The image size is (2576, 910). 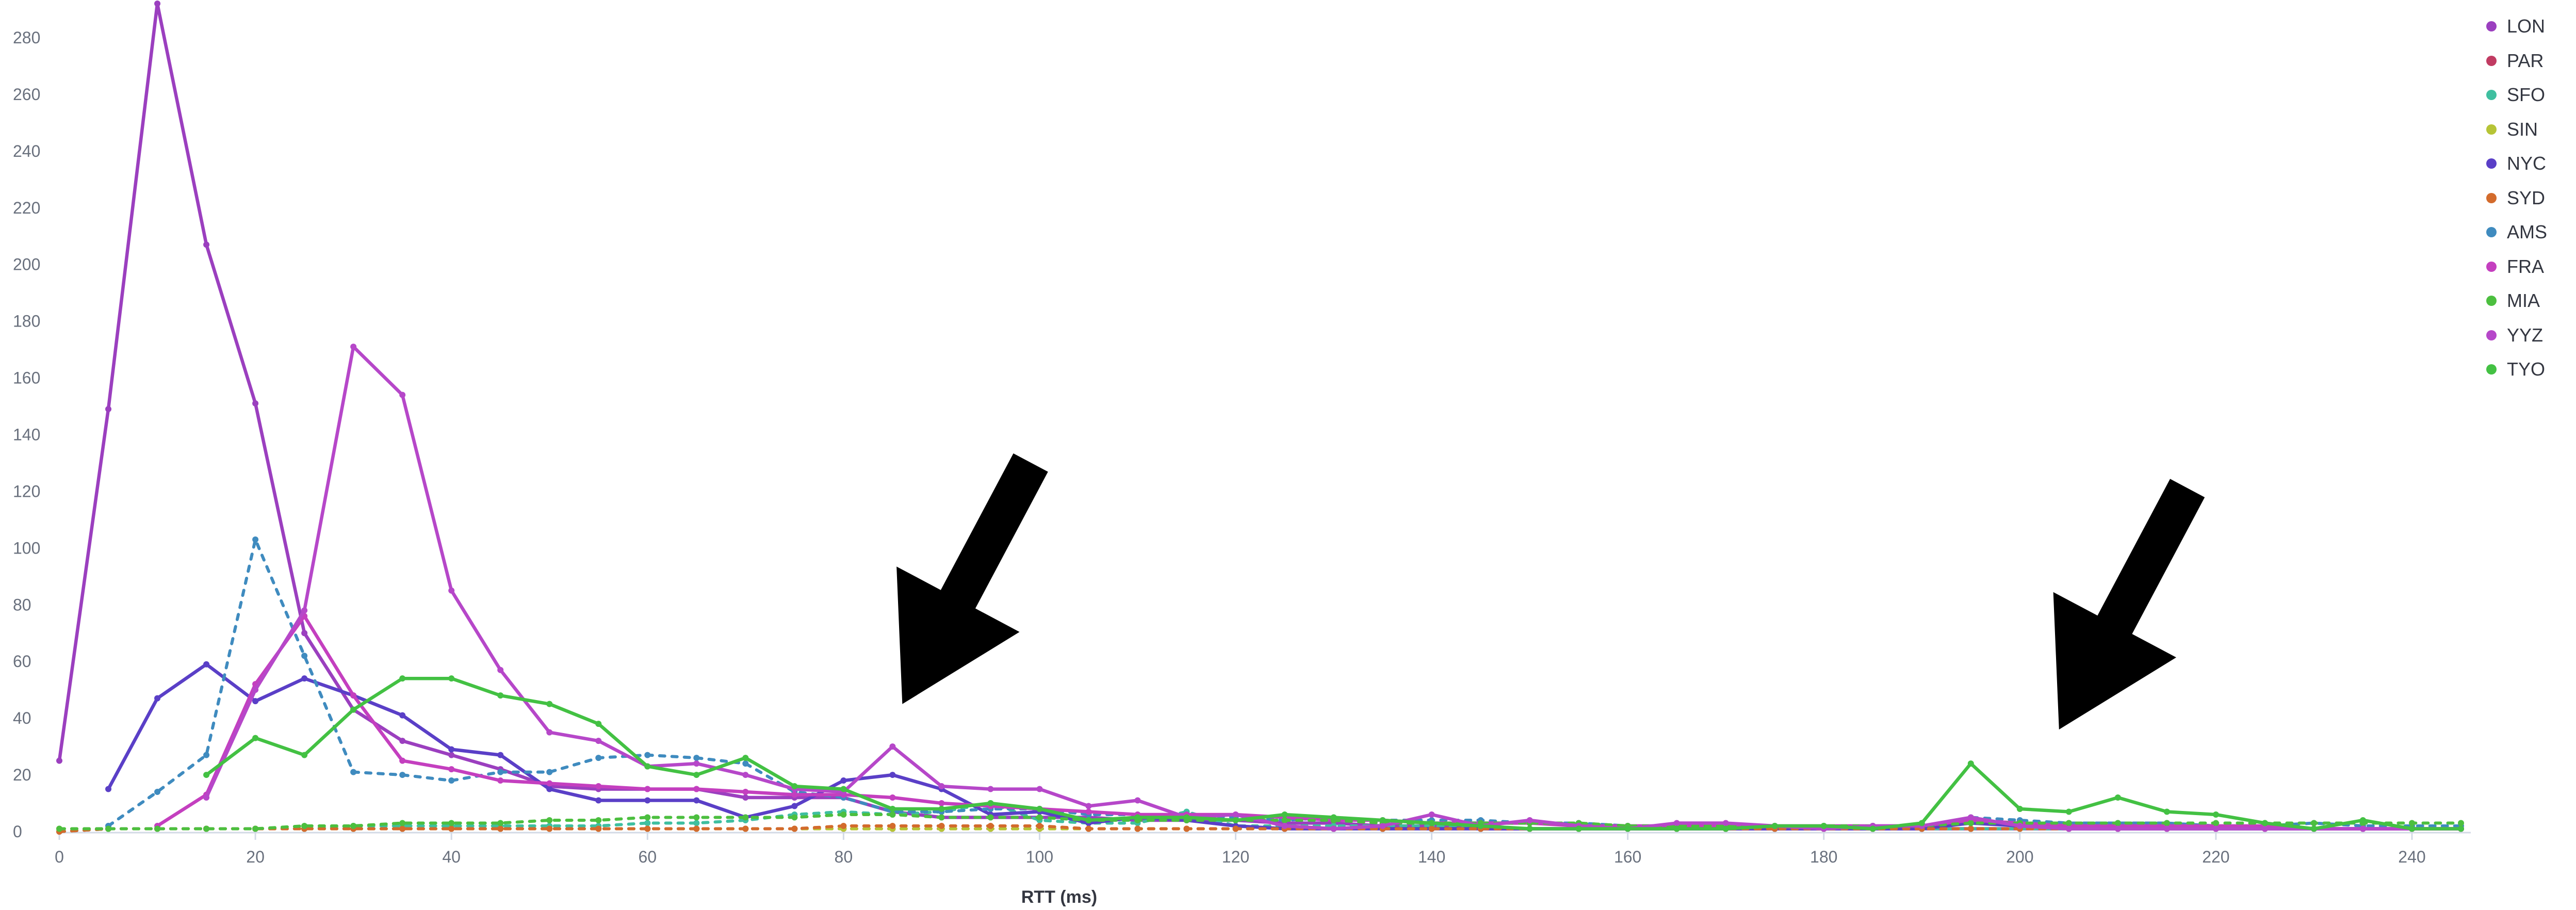 What do you see at coordinates (2530, 267) in the screenshot?
I see `legend-item-fra: FRA` at bounding box center [2530, 267].